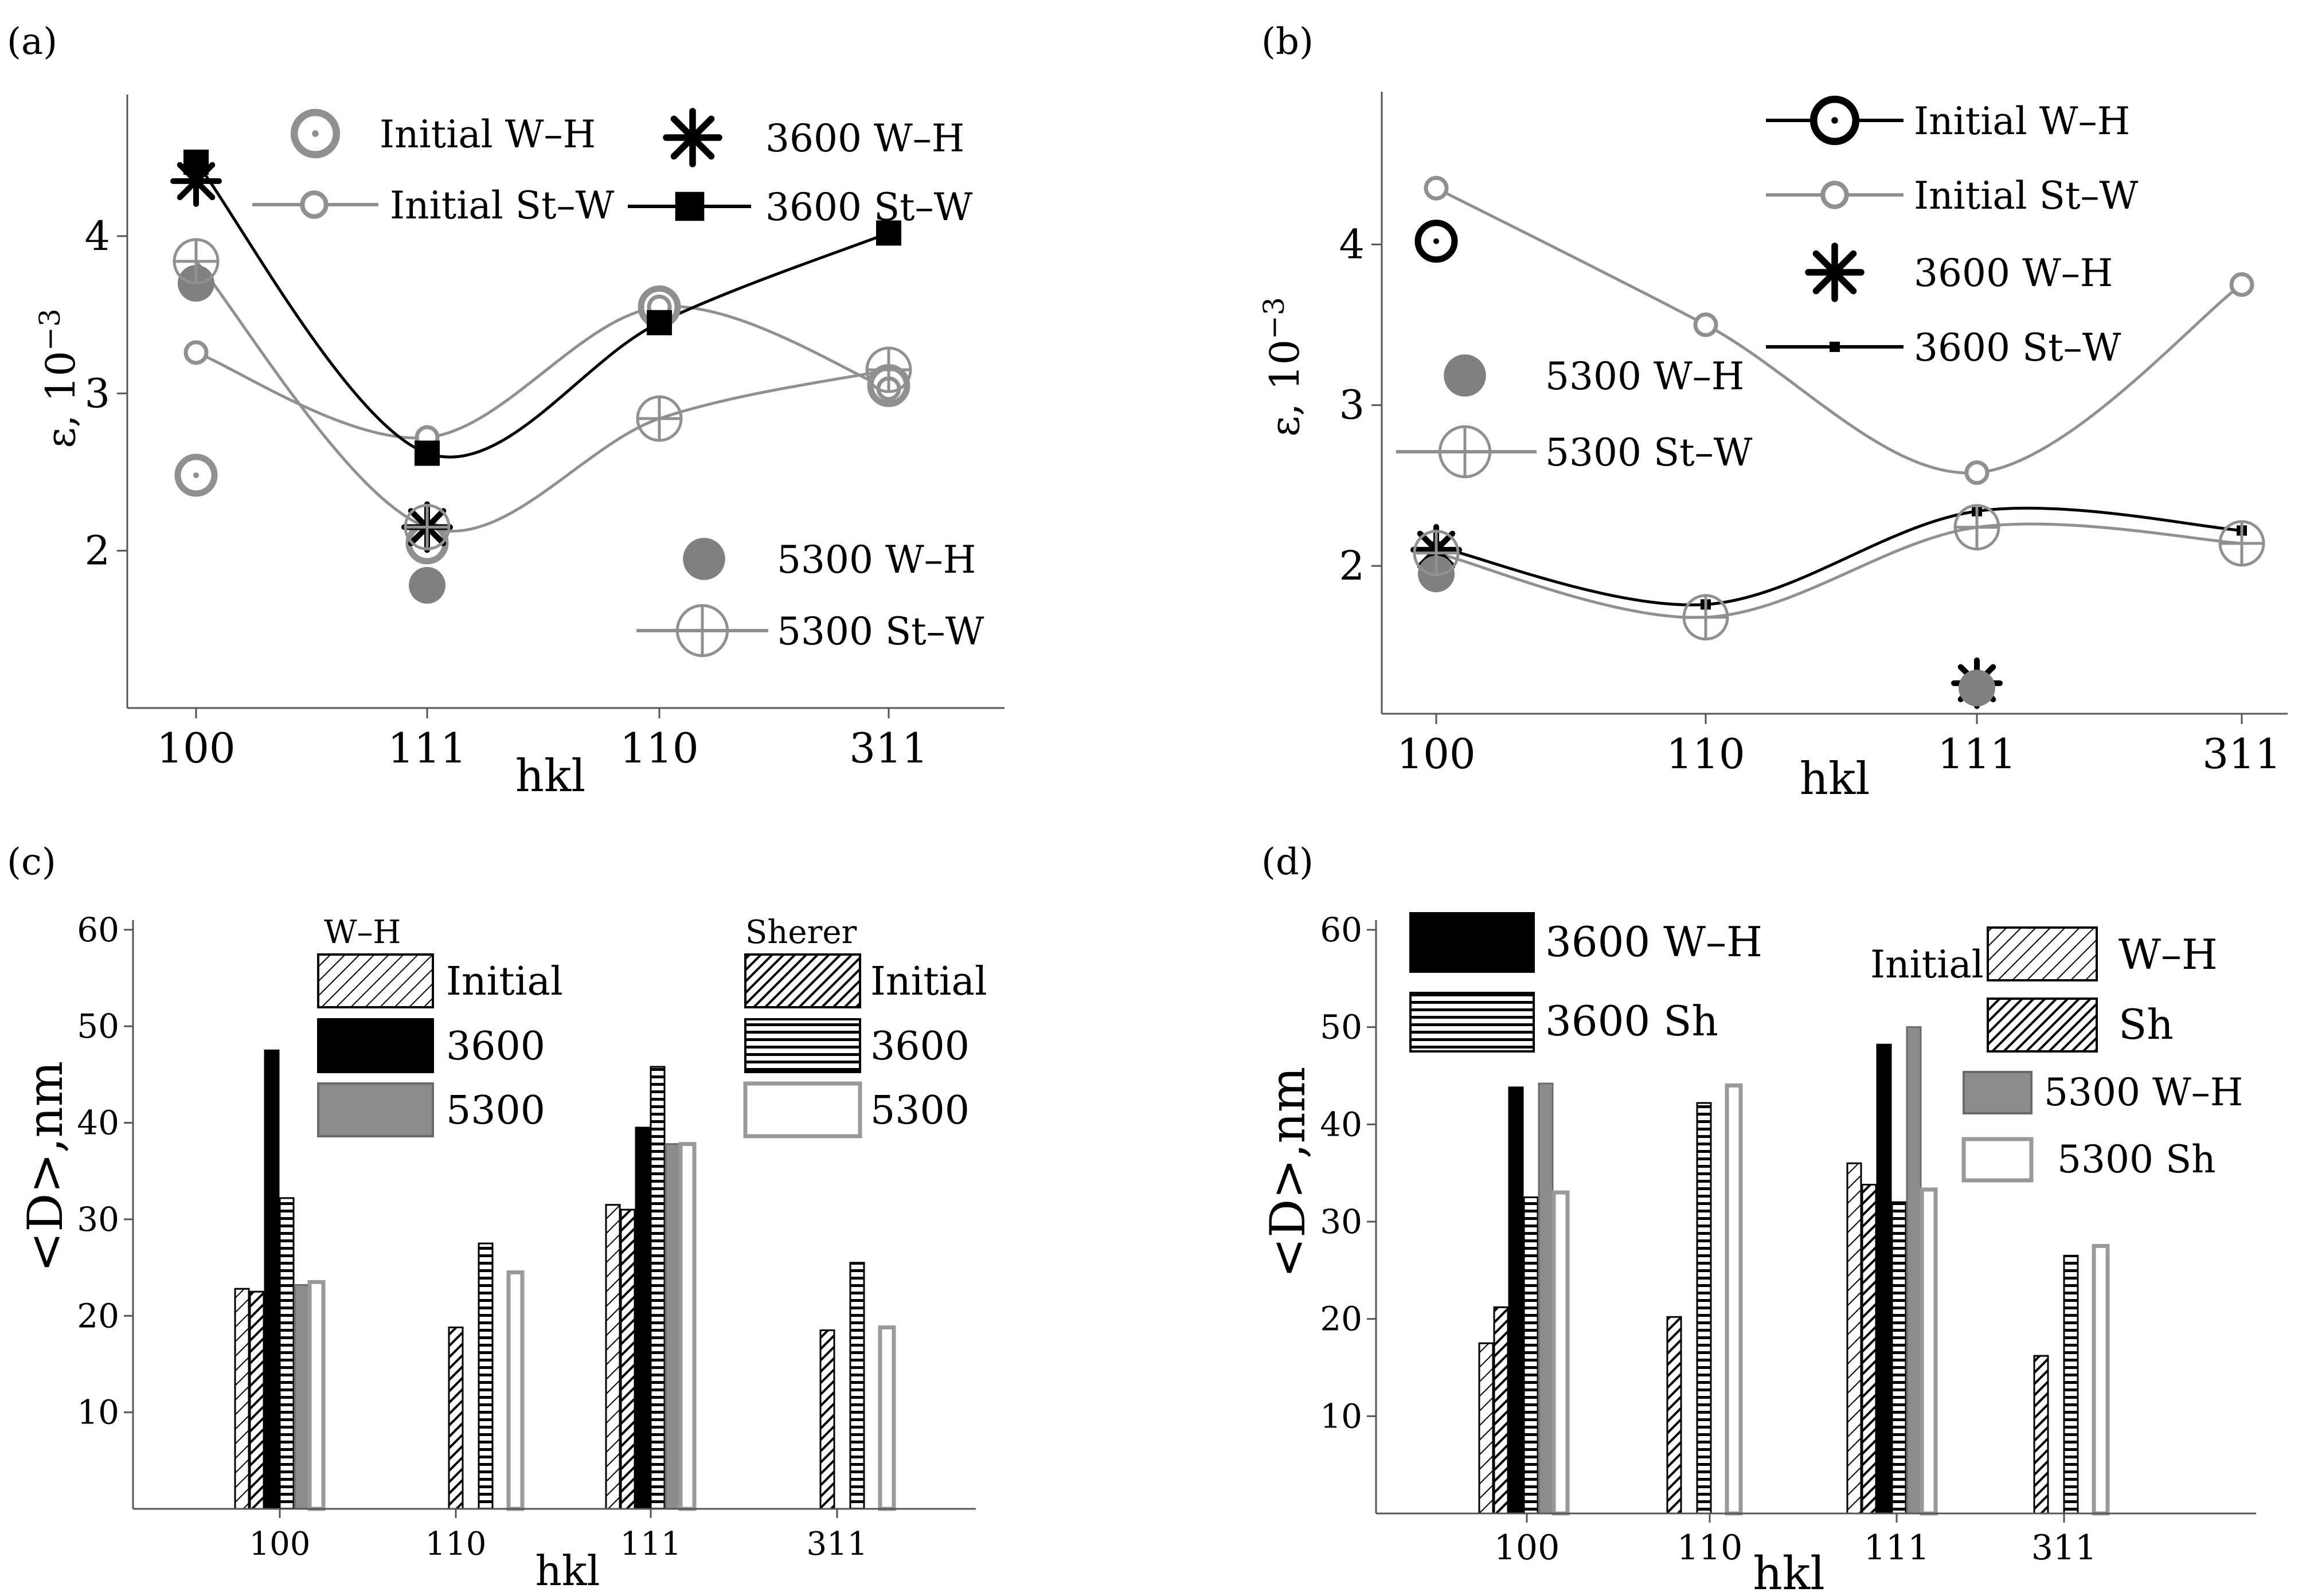 The image size is (2306, 1596). I want to click on legend-label: 5300 W–H, so click(2143, 1092).